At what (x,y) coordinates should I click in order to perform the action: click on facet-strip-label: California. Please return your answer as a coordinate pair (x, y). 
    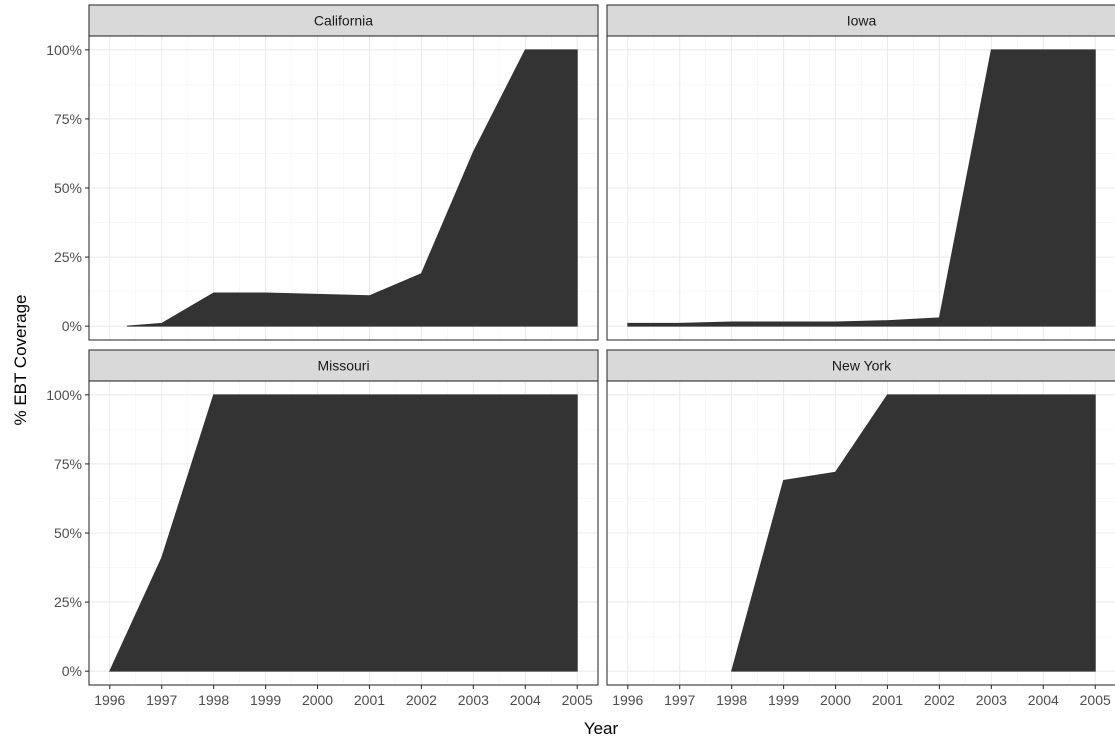
    Looking at the image, I should click on (343, 21).